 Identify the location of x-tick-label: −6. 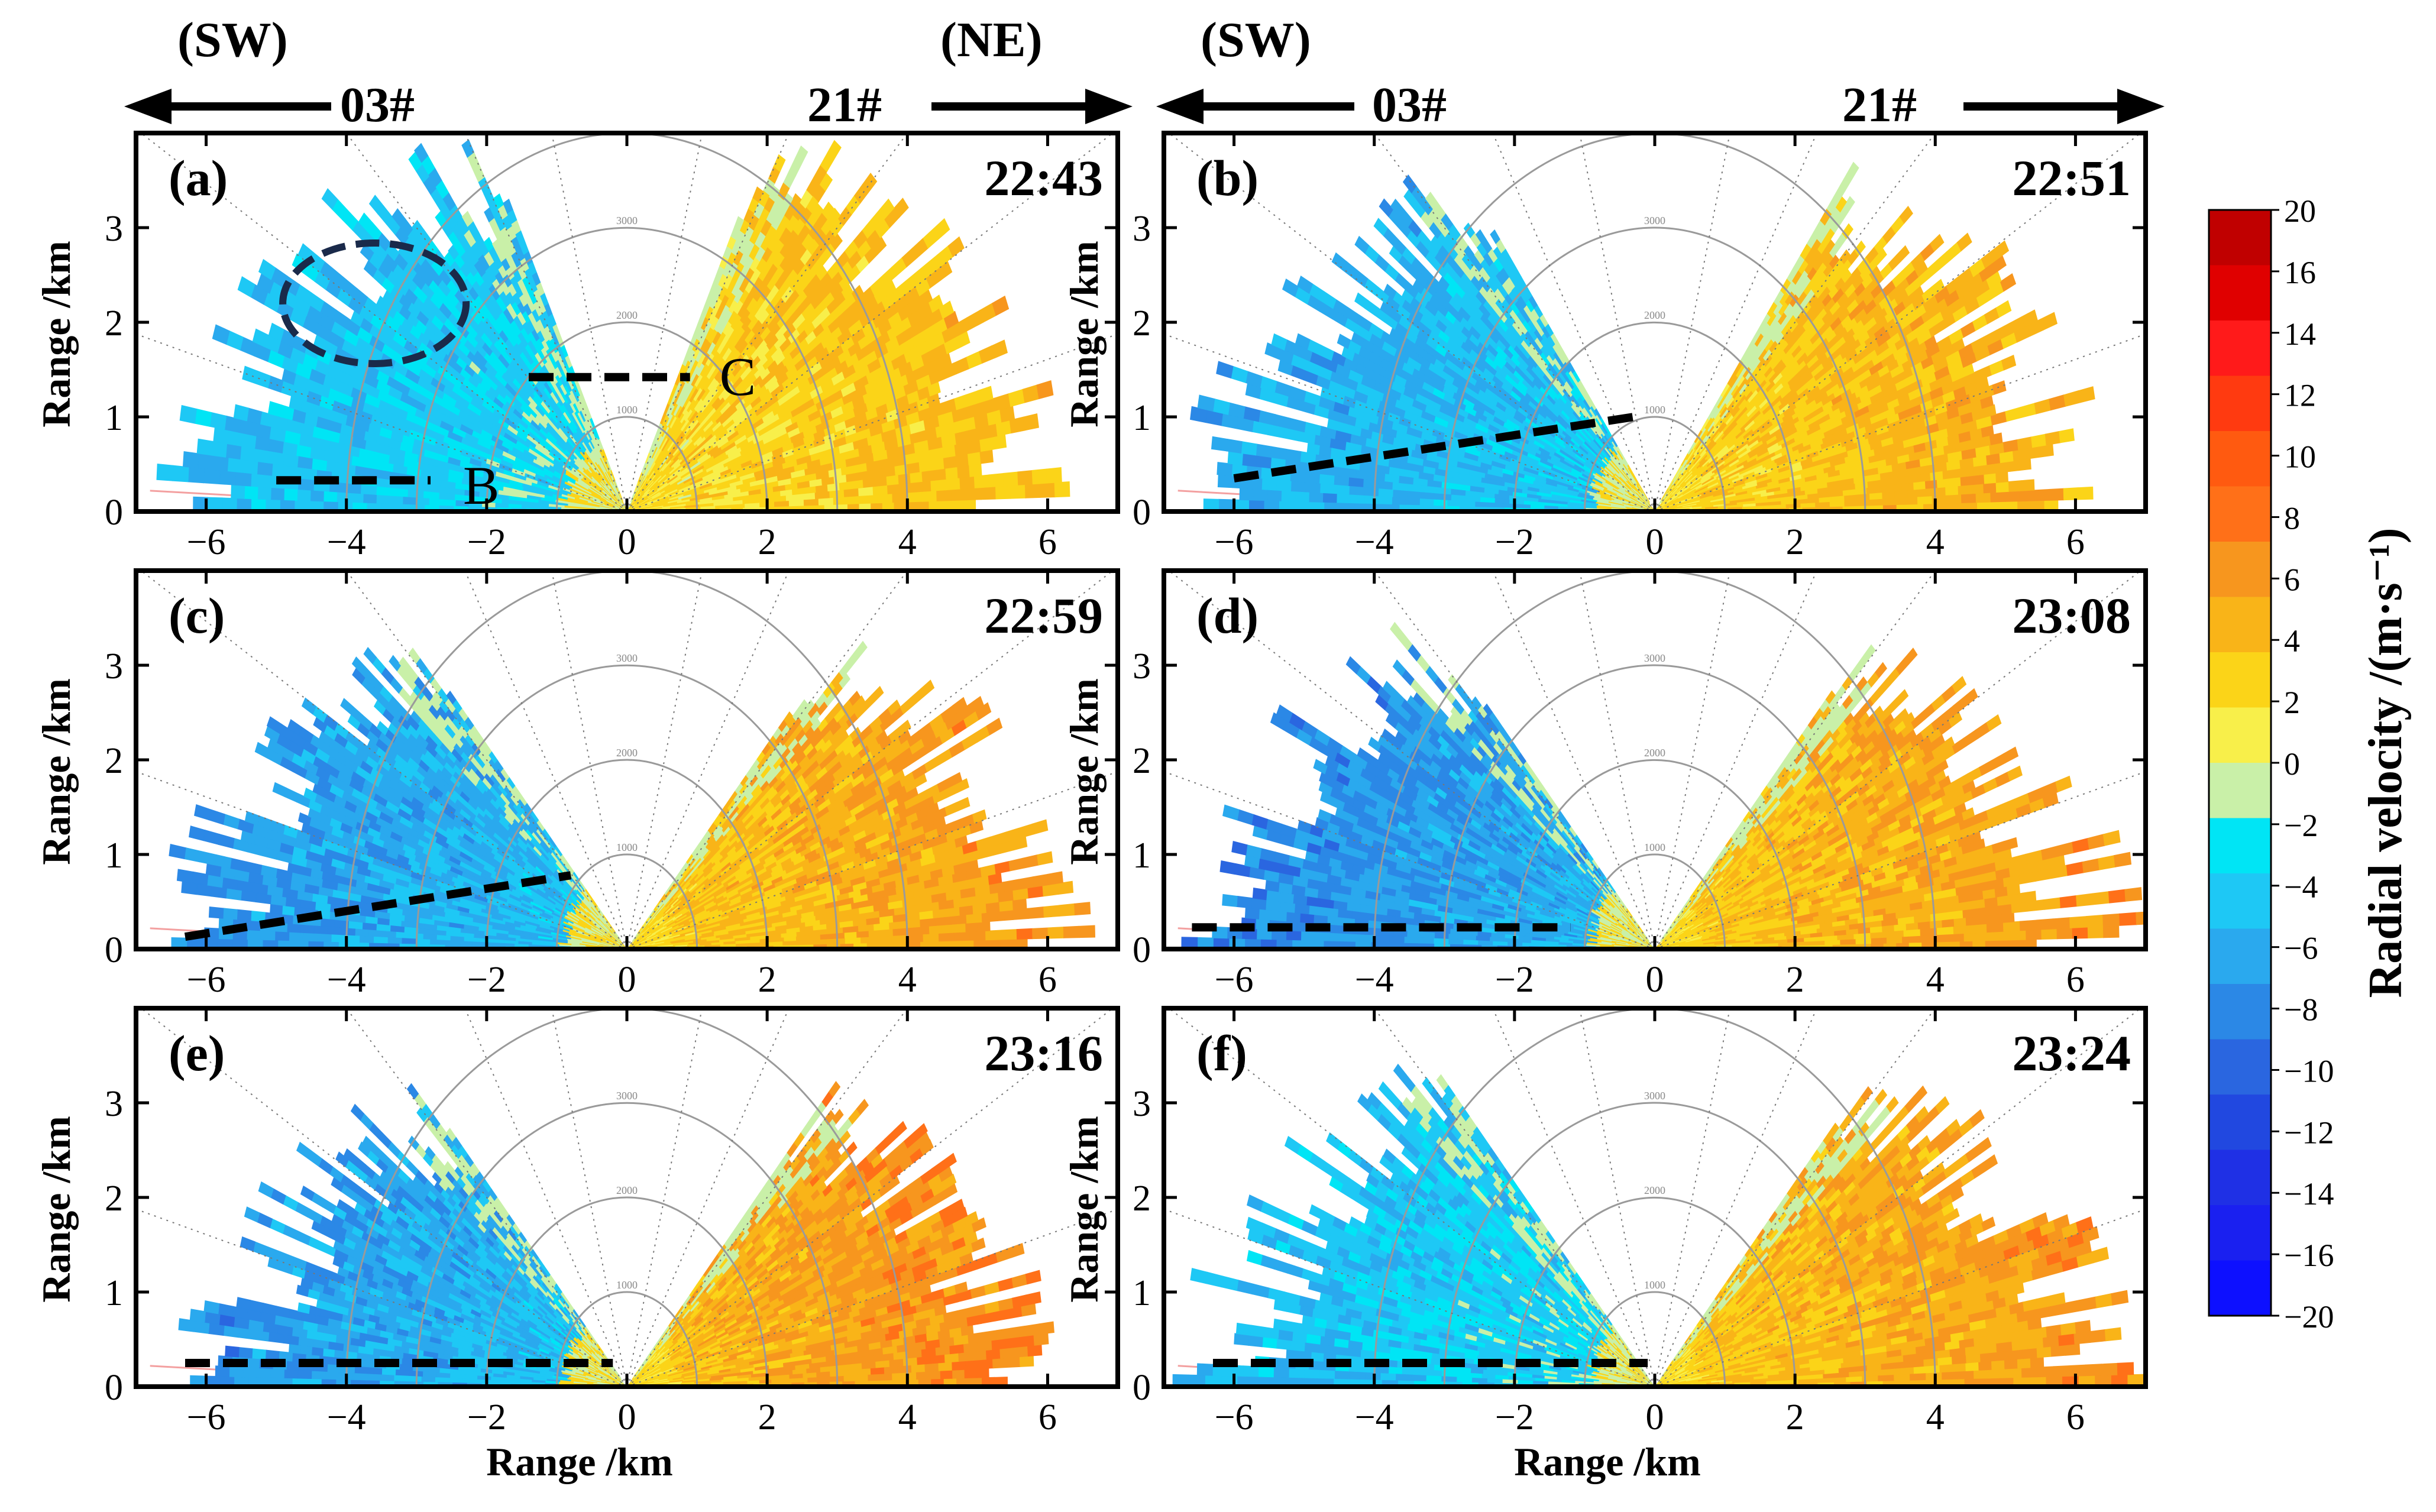
(206, 542).